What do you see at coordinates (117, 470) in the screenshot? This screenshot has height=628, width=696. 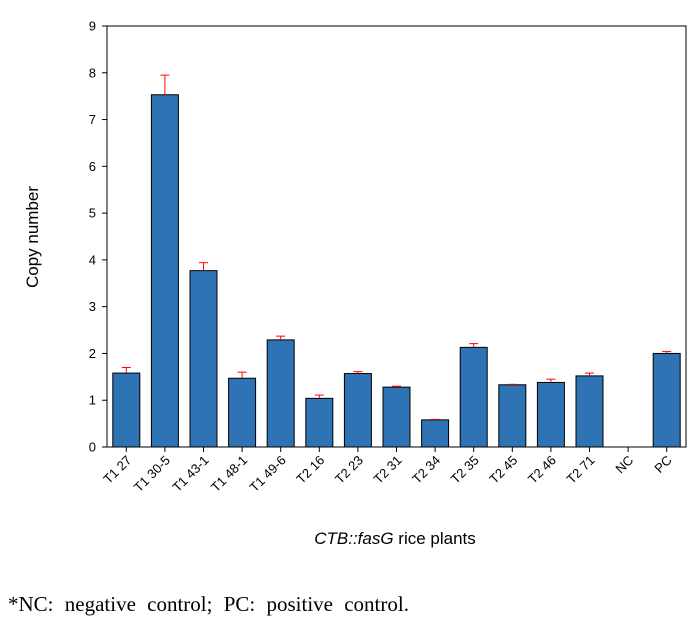 I see `x-tick-label: T1 27` at bounding box center [117, 470].